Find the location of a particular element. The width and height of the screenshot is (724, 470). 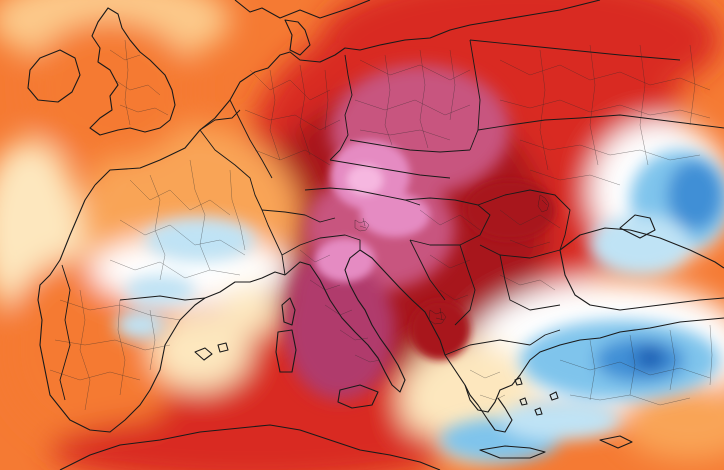

field-uk-orange is located at coordinates (110, 90).